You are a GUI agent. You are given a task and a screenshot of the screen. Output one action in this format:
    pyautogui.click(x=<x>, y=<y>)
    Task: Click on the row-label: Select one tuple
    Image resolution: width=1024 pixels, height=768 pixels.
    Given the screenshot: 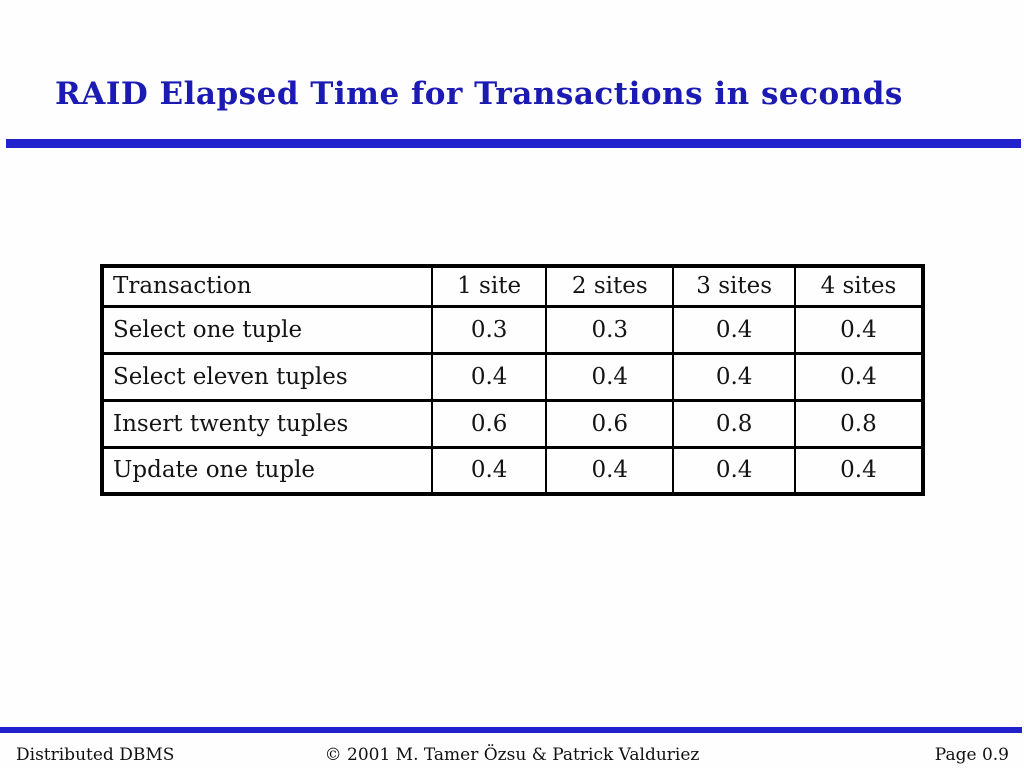 What is the action you would take?
    pyautogui.click(x=267, y=329)
    